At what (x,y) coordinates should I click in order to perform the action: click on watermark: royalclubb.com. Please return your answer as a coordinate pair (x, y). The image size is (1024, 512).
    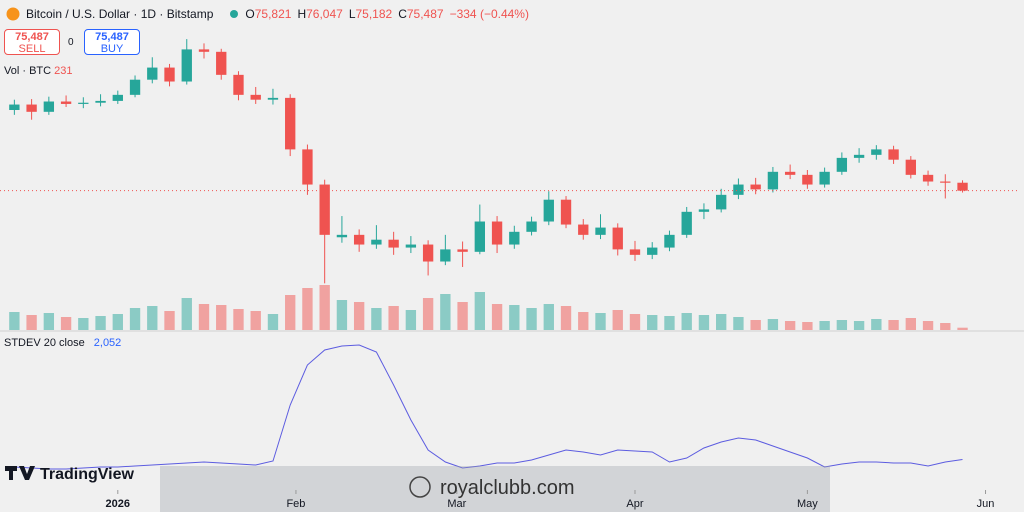
    Looking at the image, I should click on (507, 488).